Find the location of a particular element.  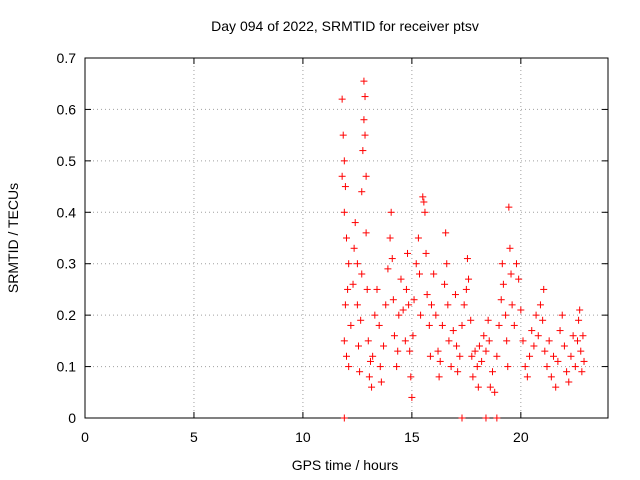

y-tick-label: 0.5 is located at coordinates (67, 161).